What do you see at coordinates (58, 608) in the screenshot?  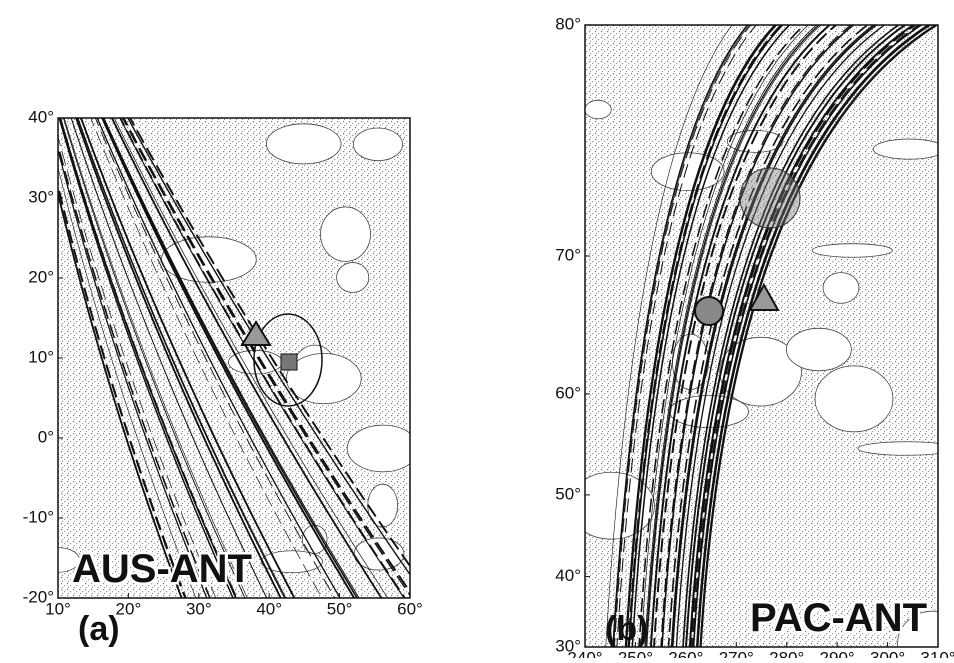 I see `x-tick-label: 10°` at bounding box center [58, 608].